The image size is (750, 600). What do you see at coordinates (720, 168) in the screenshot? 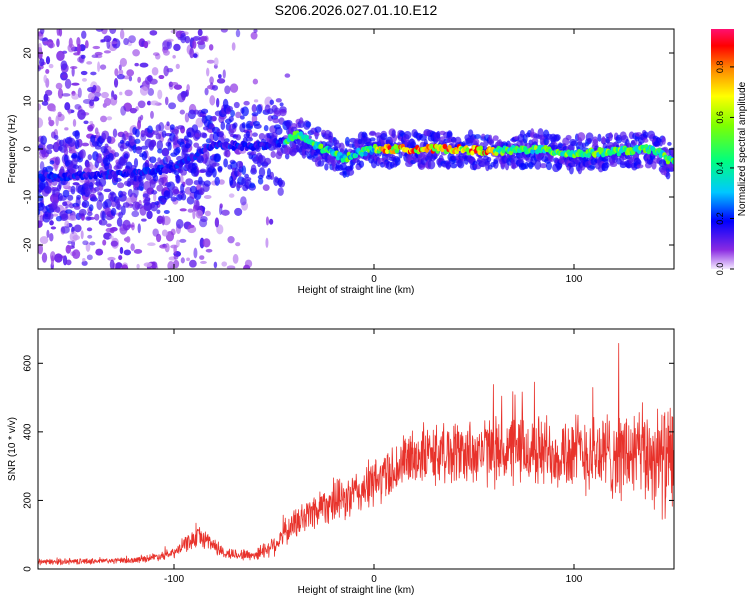
I see `colorbar-tick-label: 0.4` at bounding box center [720, 168].